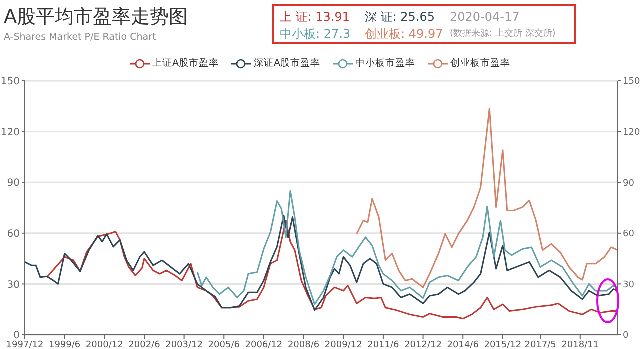  Describe the element at coordinates (144, 344) in the screenshot. I see `x-tick-label: 2002/6` at that location.